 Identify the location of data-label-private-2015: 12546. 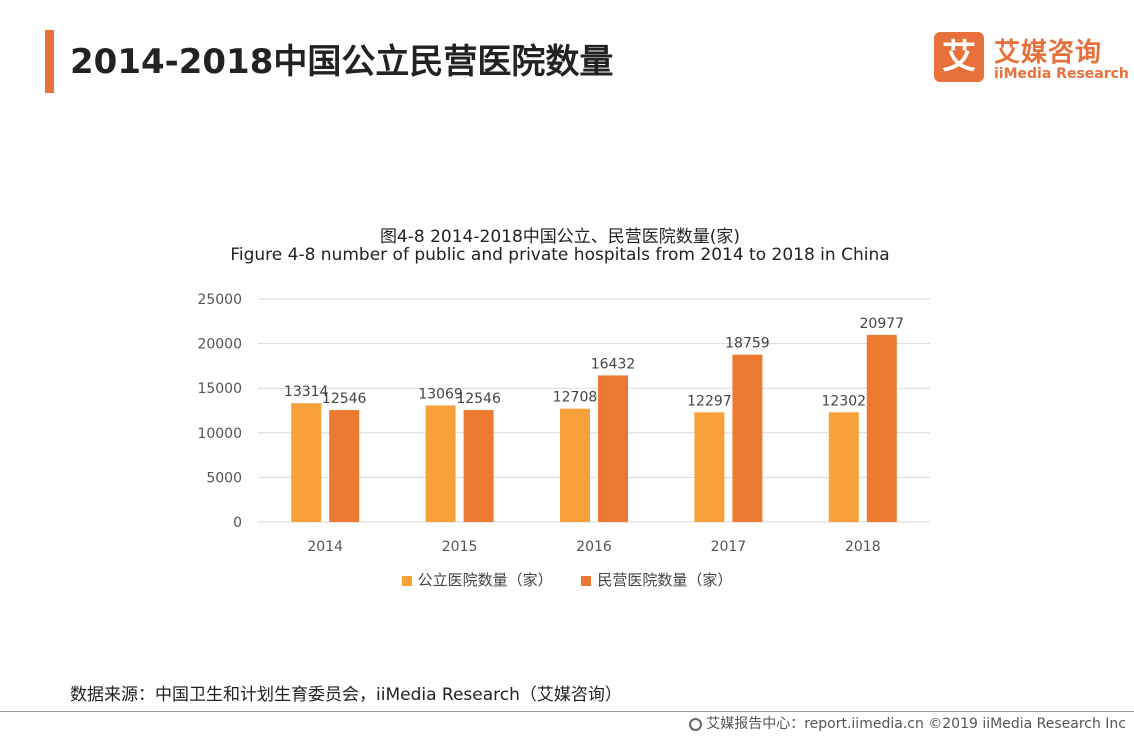
(478, 399).